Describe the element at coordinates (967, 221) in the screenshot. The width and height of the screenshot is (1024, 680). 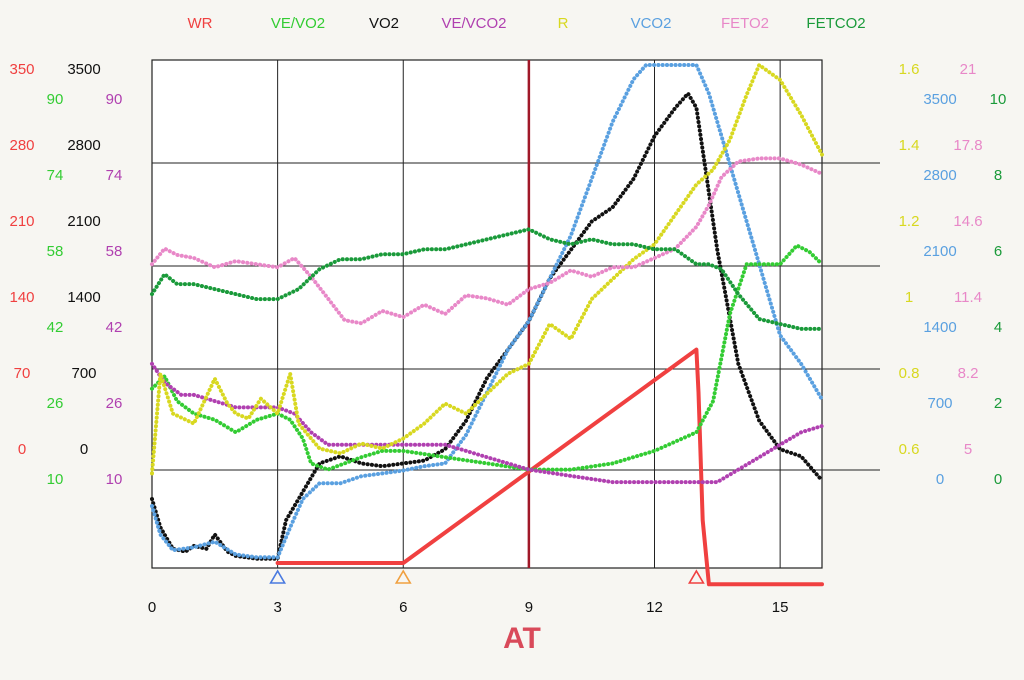
I see `right-tick-label: 14.6` at that location.